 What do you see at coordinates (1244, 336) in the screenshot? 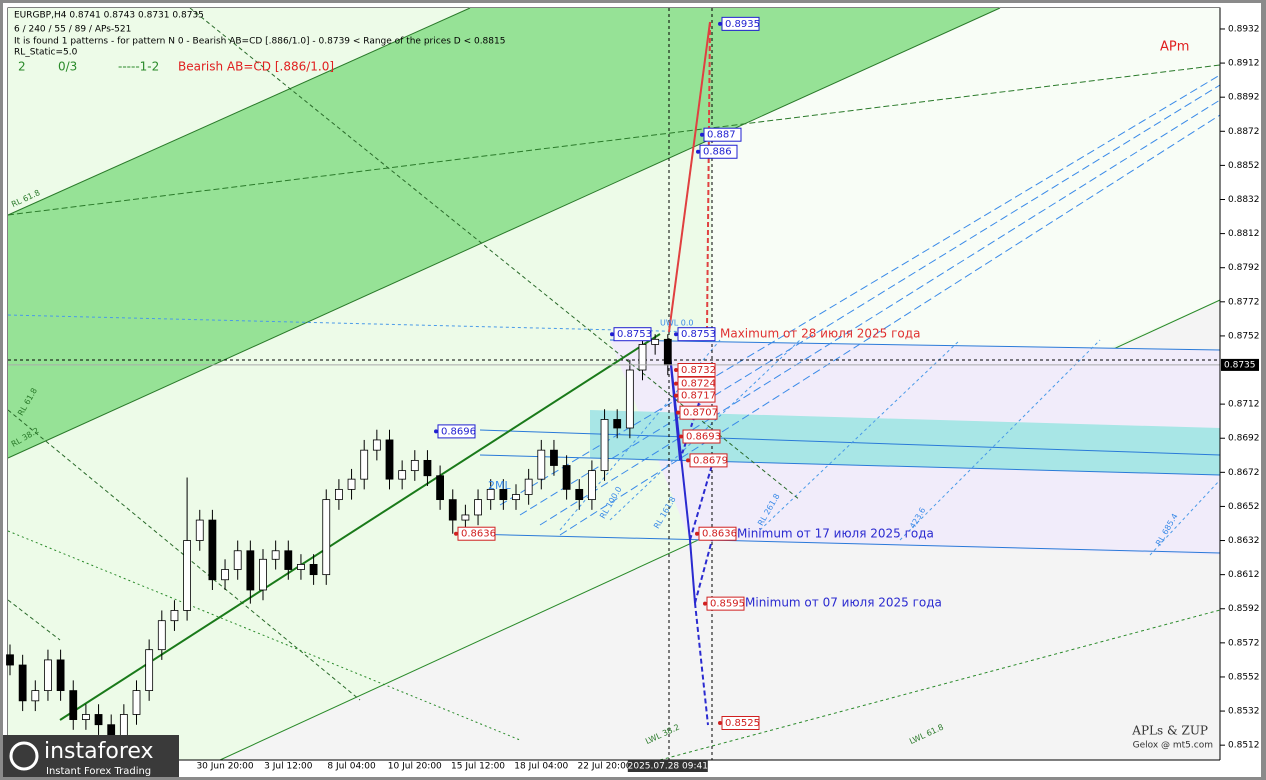
I see `y-tick-label: 0.8752` at bounding box center [1244, 336].